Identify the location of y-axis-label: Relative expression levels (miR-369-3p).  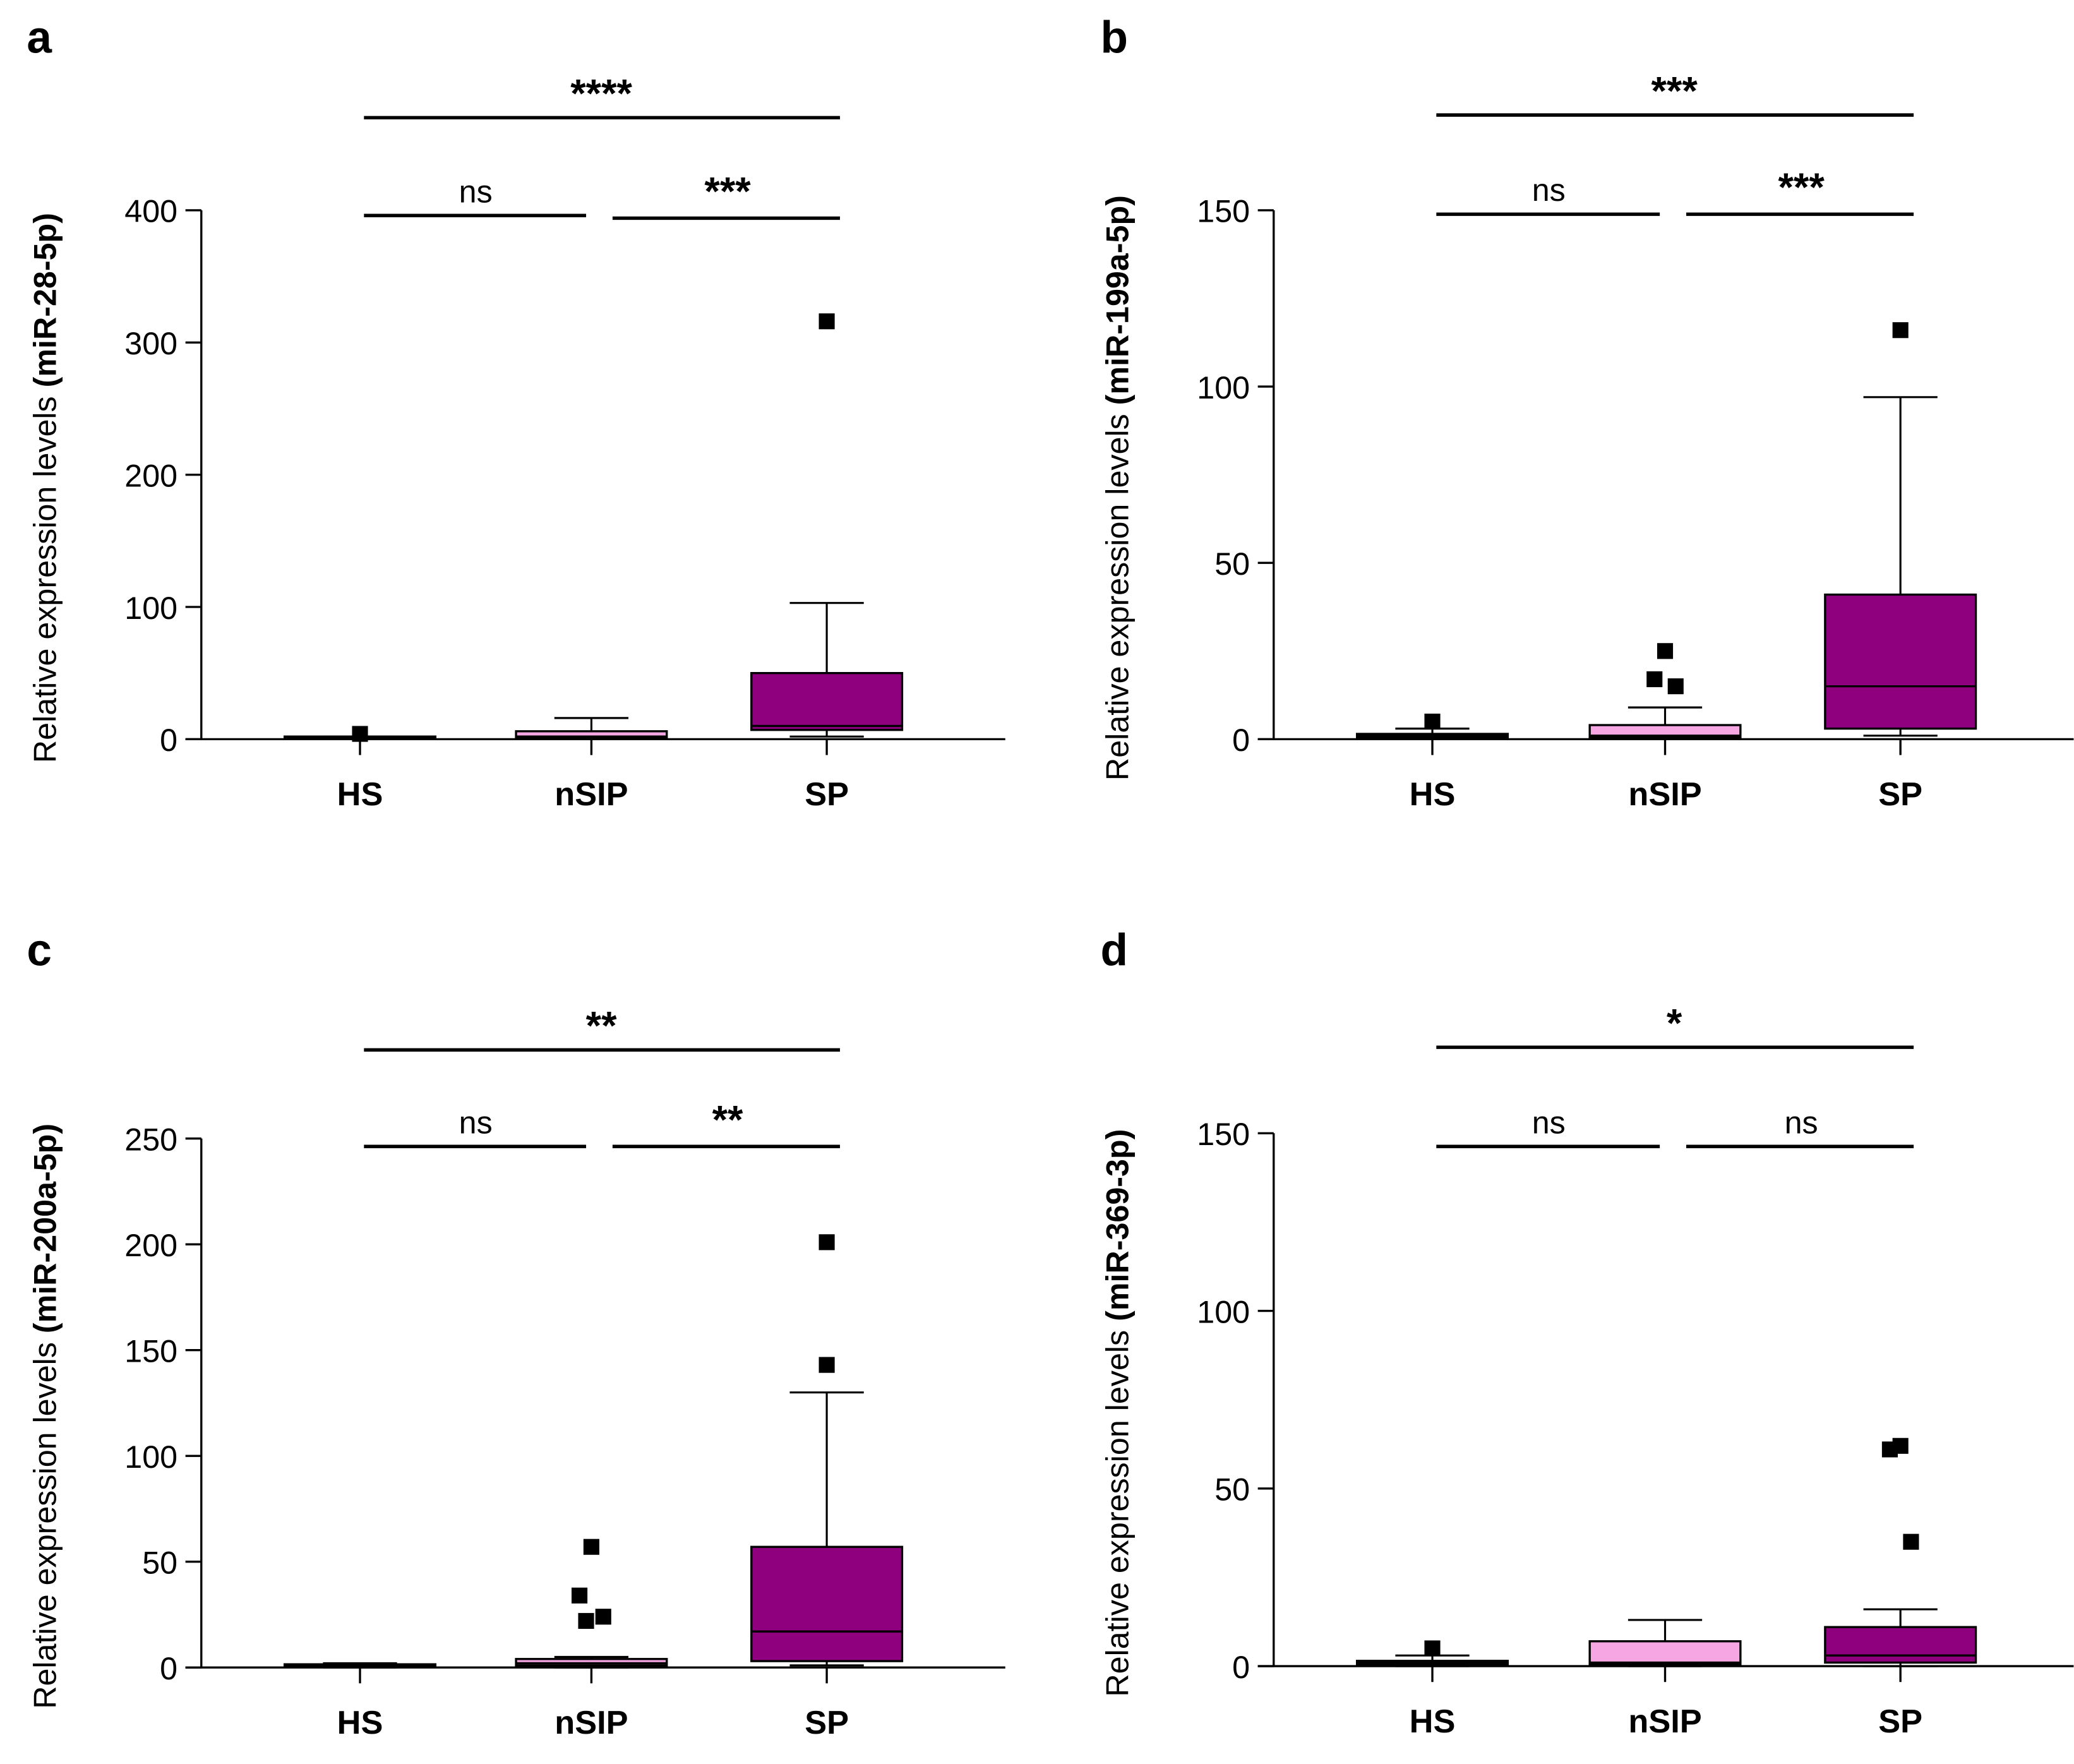
(1117, 1413).